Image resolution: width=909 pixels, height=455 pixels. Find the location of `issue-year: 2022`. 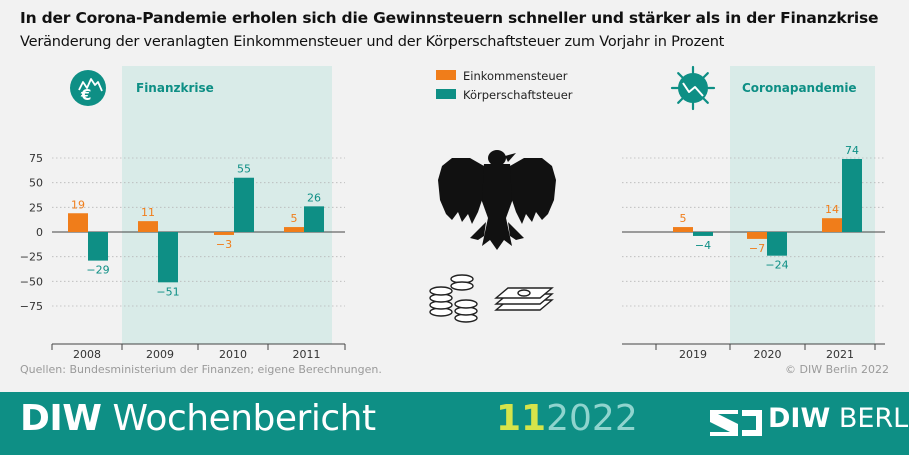

issue-year: 2022 is located at coordinates (592, 418).